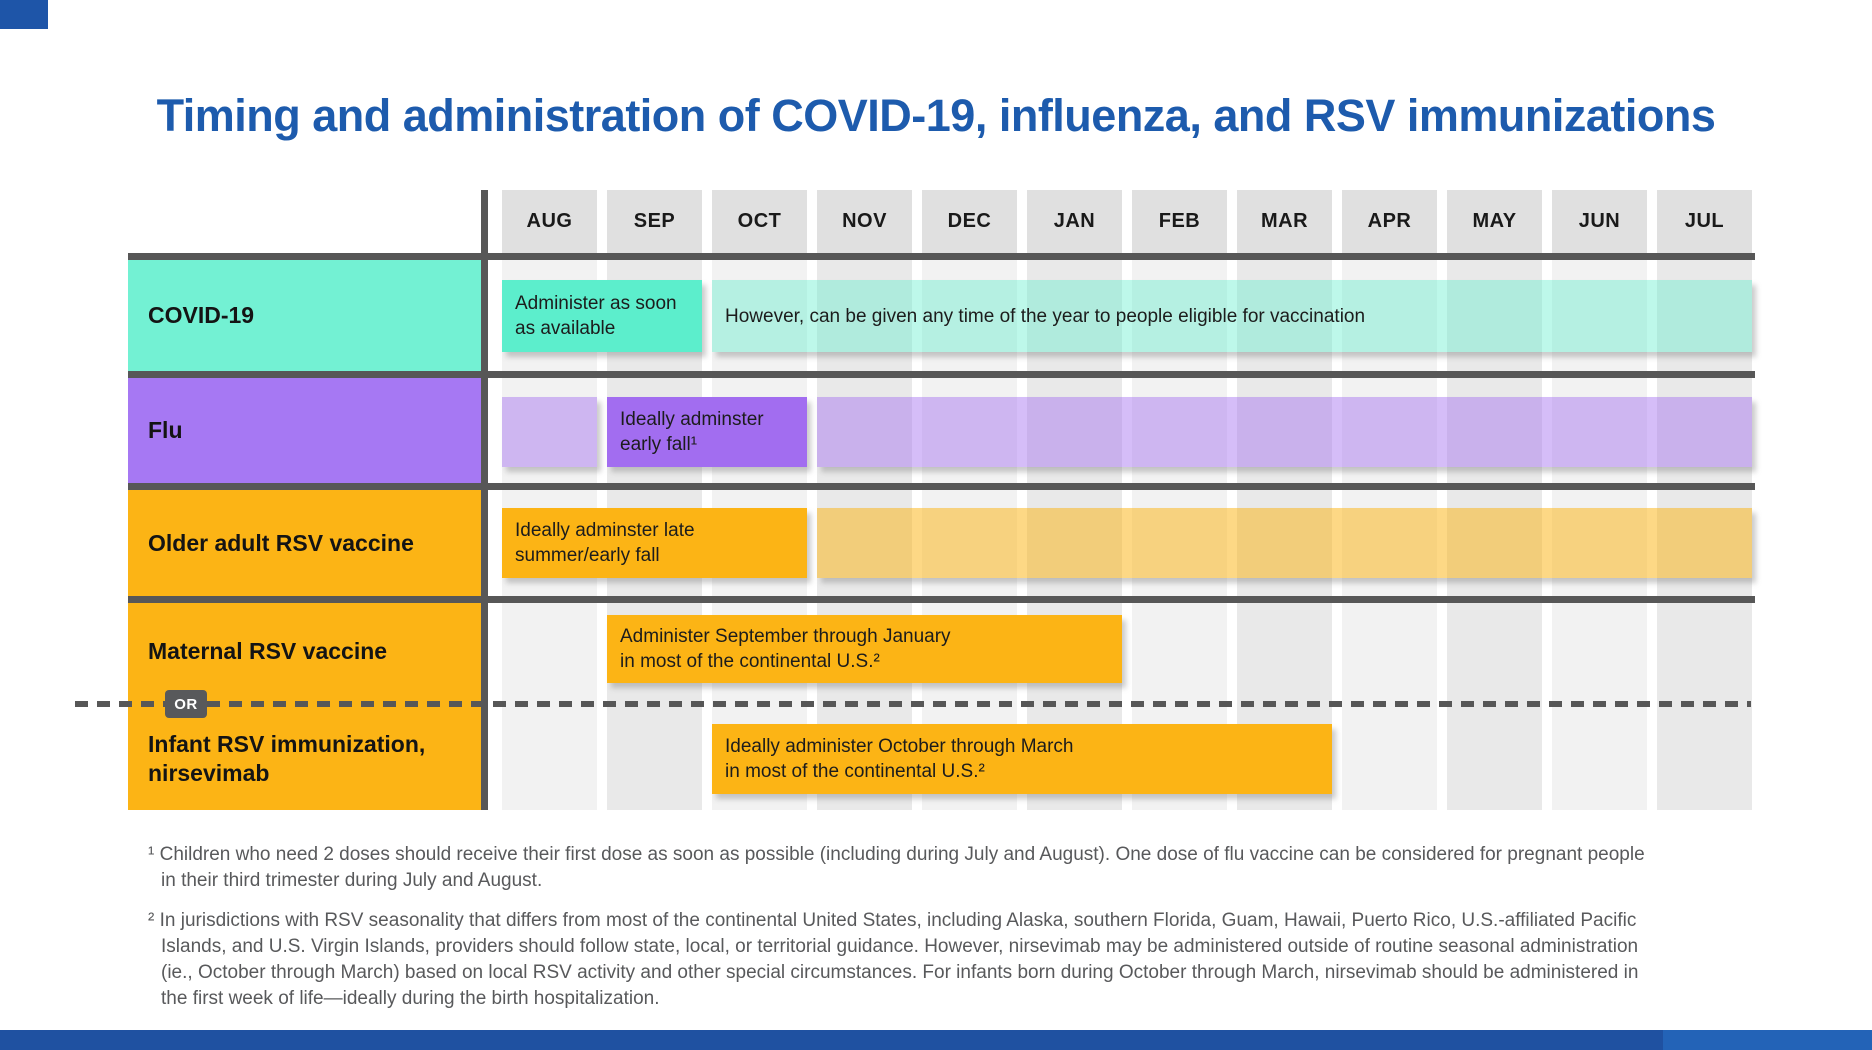 The width and height of the screenshot is (1872, 1050). What do you see at coordinates (969, 221) in the screenshot?
I see `month-header-dec: DEC` at bounding box center [969, 221].